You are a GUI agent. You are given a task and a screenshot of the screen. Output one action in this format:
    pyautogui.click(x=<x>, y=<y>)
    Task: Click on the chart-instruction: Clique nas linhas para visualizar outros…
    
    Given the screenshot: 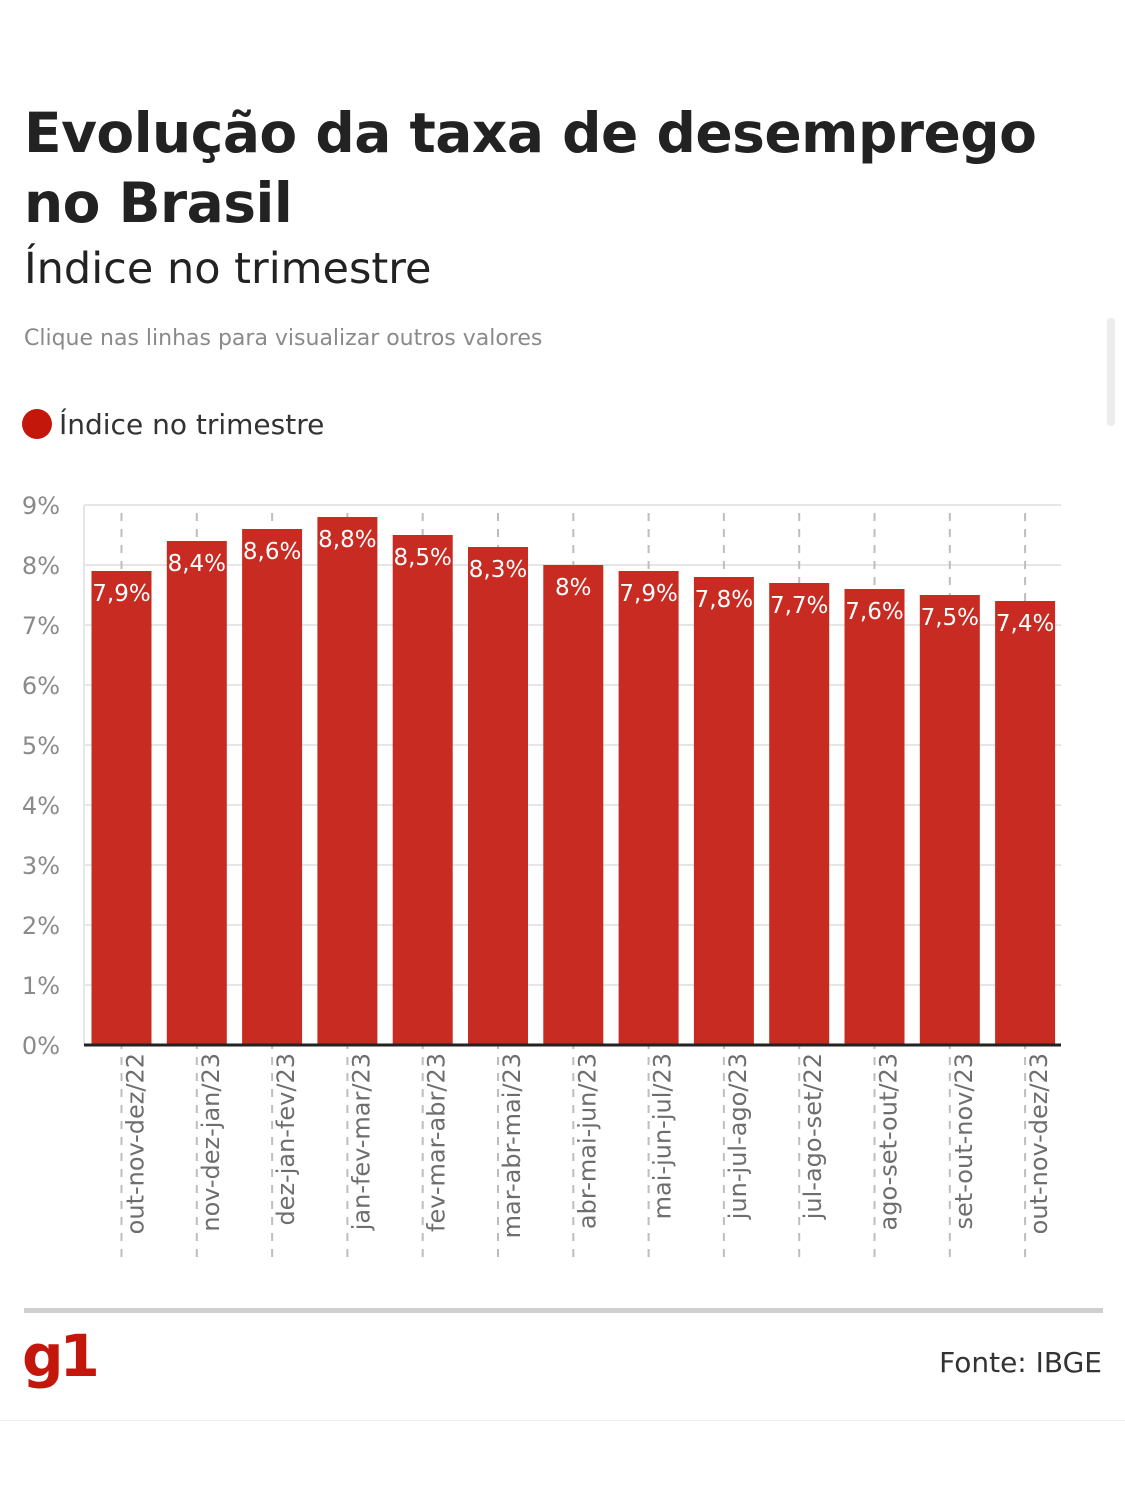 What is the action you would take?
    pyautogui.click(x=283, y=338)
    